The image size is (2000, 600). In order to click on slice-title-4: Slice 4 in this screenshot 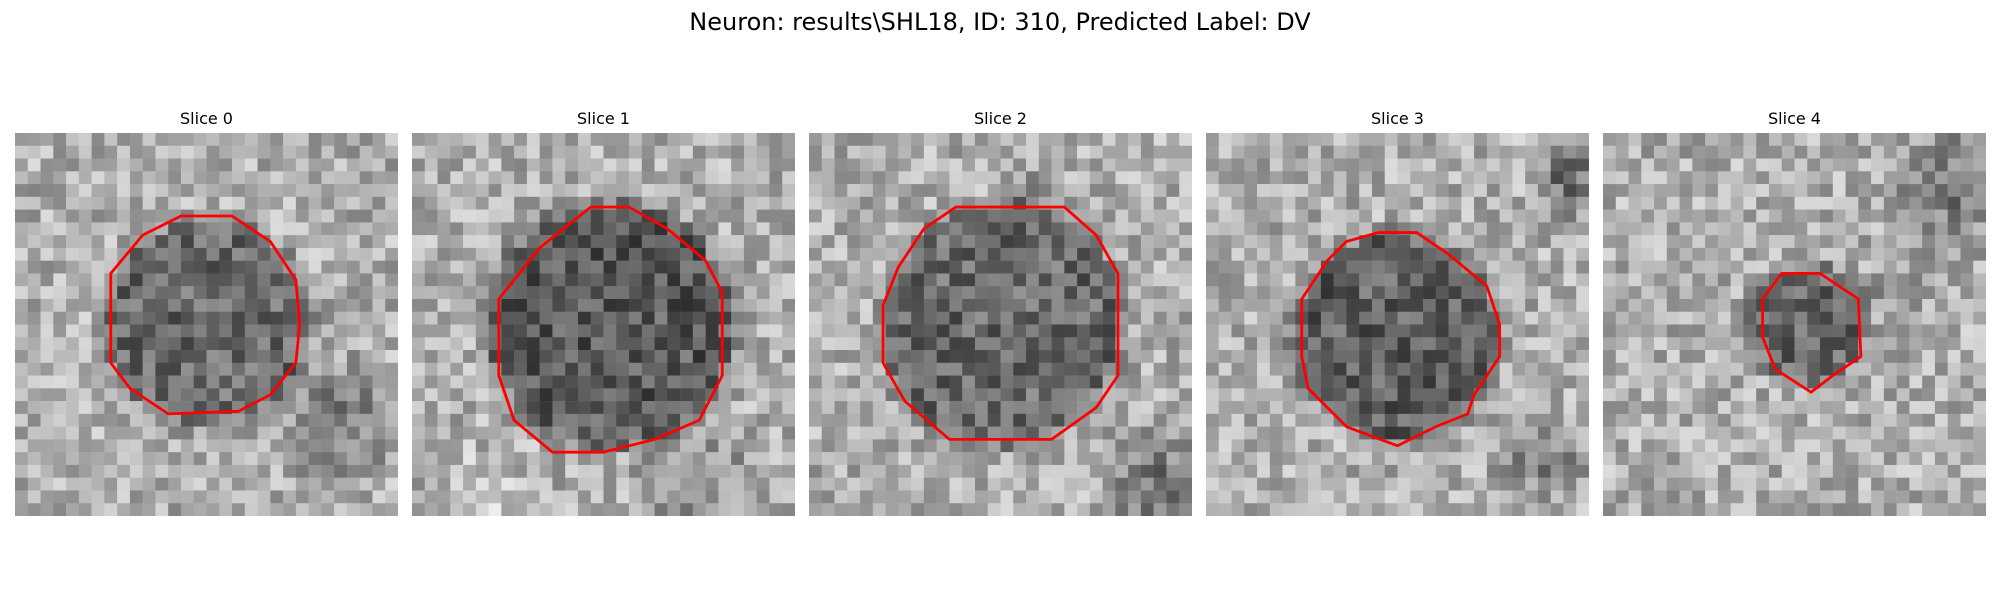, I will do `click(1794, 118)`.